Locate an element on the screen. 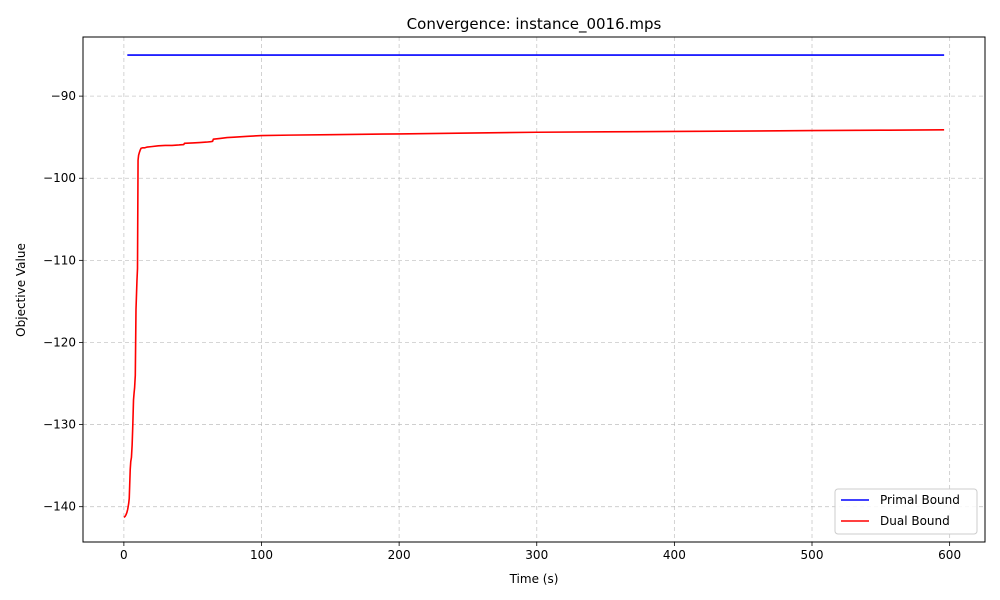 The image size is (1000, 600). x-tick-label: 100 is located at coordinates (261, 555).